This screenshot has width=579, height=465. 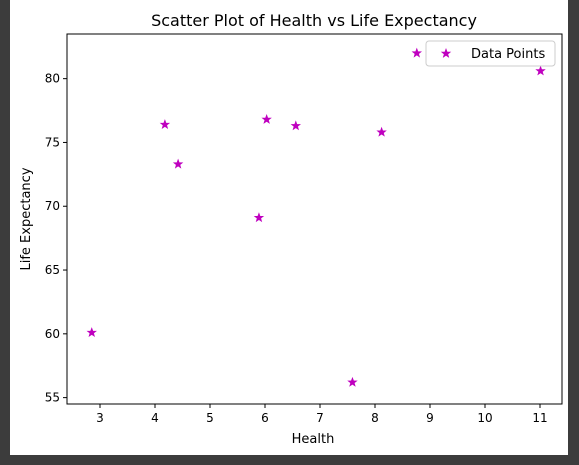 I want to click on y-axis-label: Life Expectancy, so click(x=26, y=218).